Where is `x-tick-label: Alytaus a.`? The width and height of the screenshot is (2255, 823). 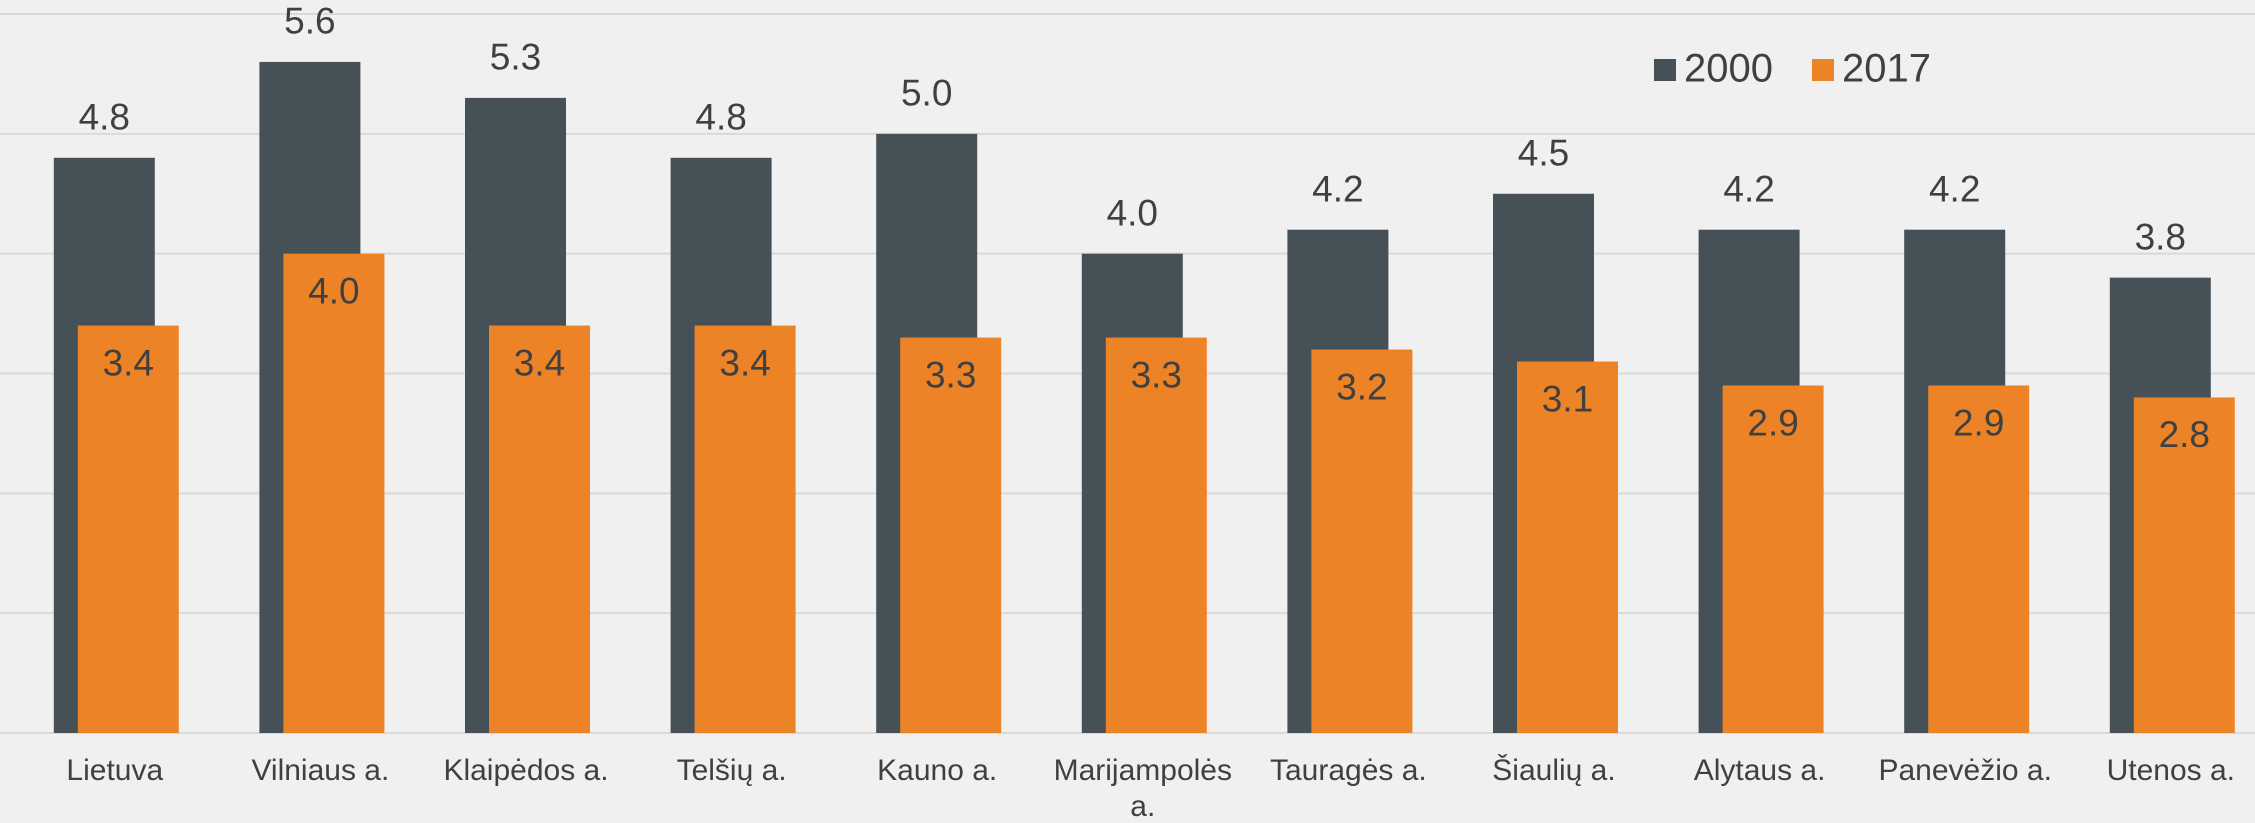
x-tick-label: Alytaus a. is located at coordinates (1760, 770).